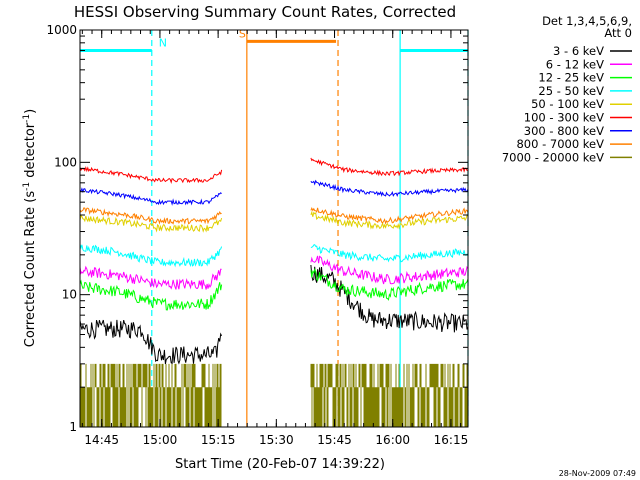 The width and height of the screenshot is (640, 480). What do you see at coordinates (334, 440) in the screenshot?
I see `x-tick-label: 15:45` at bounding box center [334, 440].